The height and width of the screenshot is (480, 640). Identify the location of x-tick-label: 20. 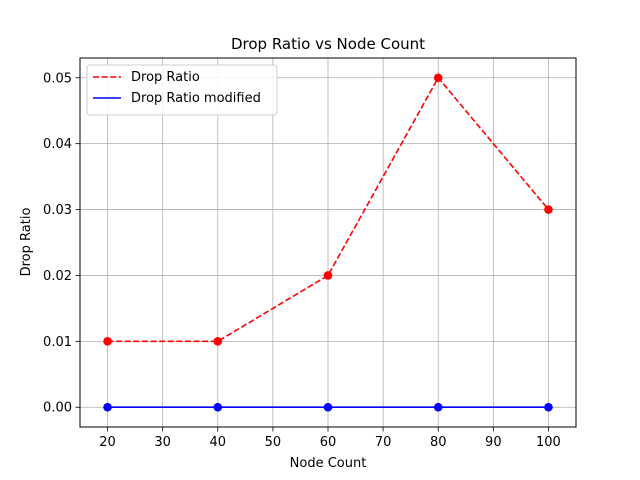
(107, 442).